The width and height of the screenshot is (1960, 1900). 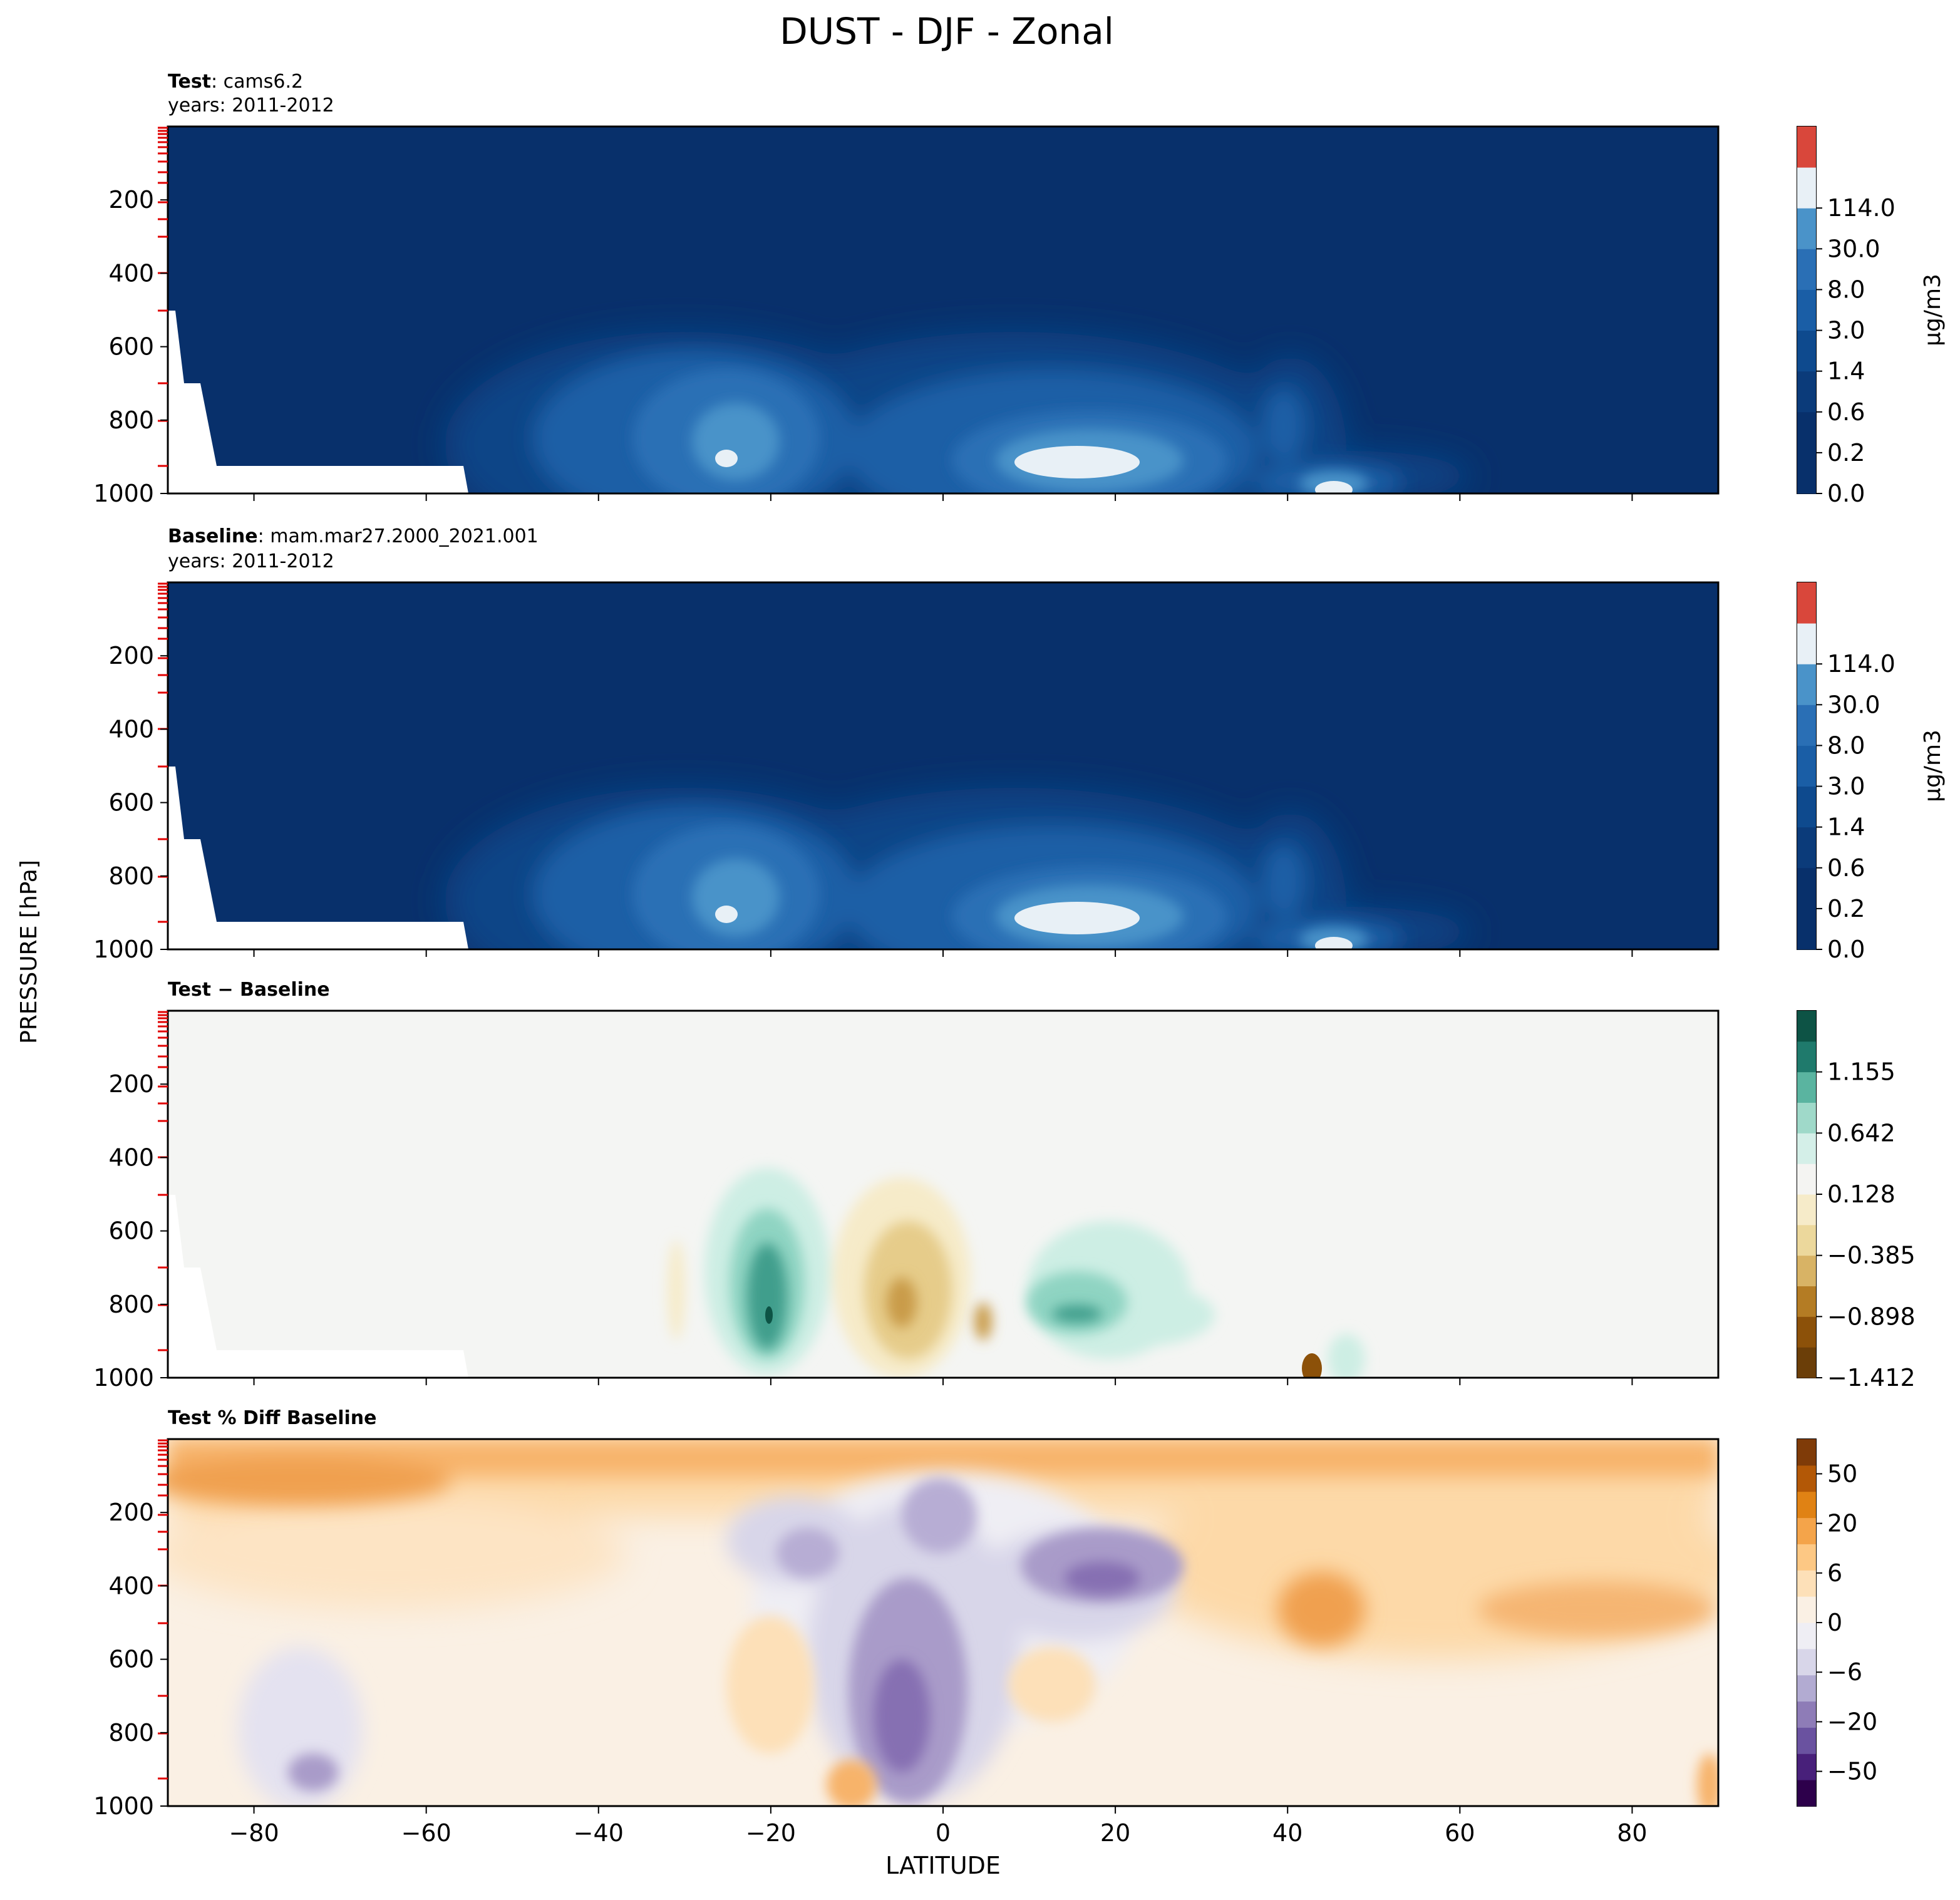 I want to click on x-tick-label: −80, so click(x=254, y=1833).